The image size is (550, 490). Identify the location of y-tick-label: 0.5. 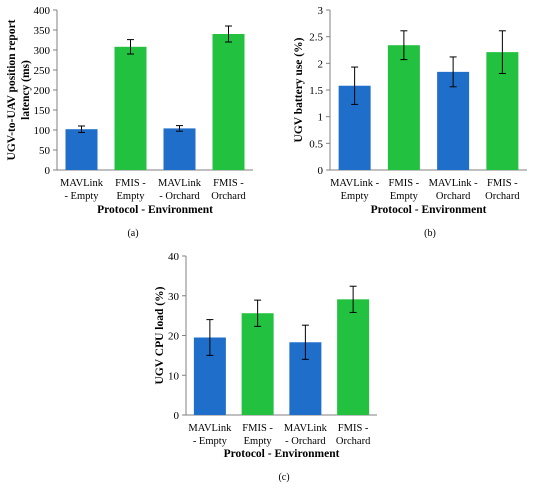
(316, 144).